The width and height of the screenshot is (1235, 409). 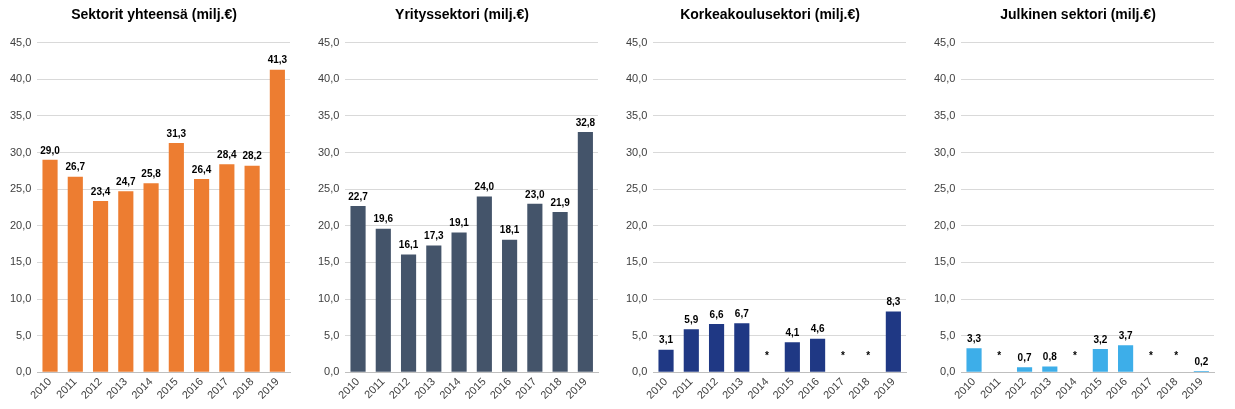 I want to click on data-label: 3,7, so click(x=1125, y=335).